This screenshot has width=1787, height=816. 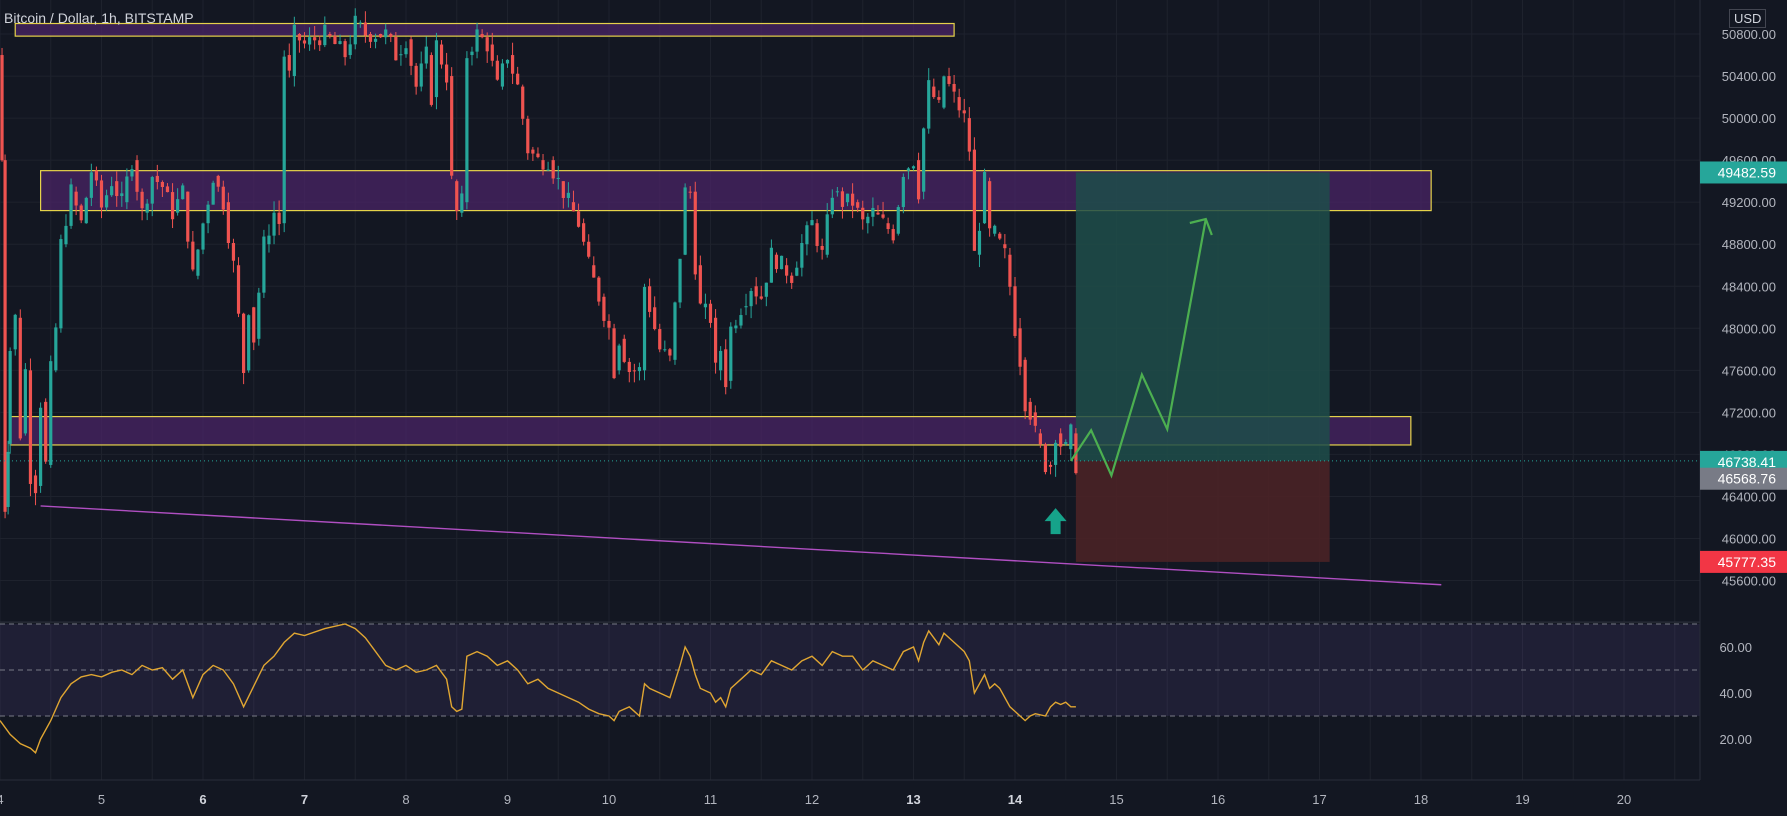 I want to click on x-tick-label: 13, so click(x=913, y=799).